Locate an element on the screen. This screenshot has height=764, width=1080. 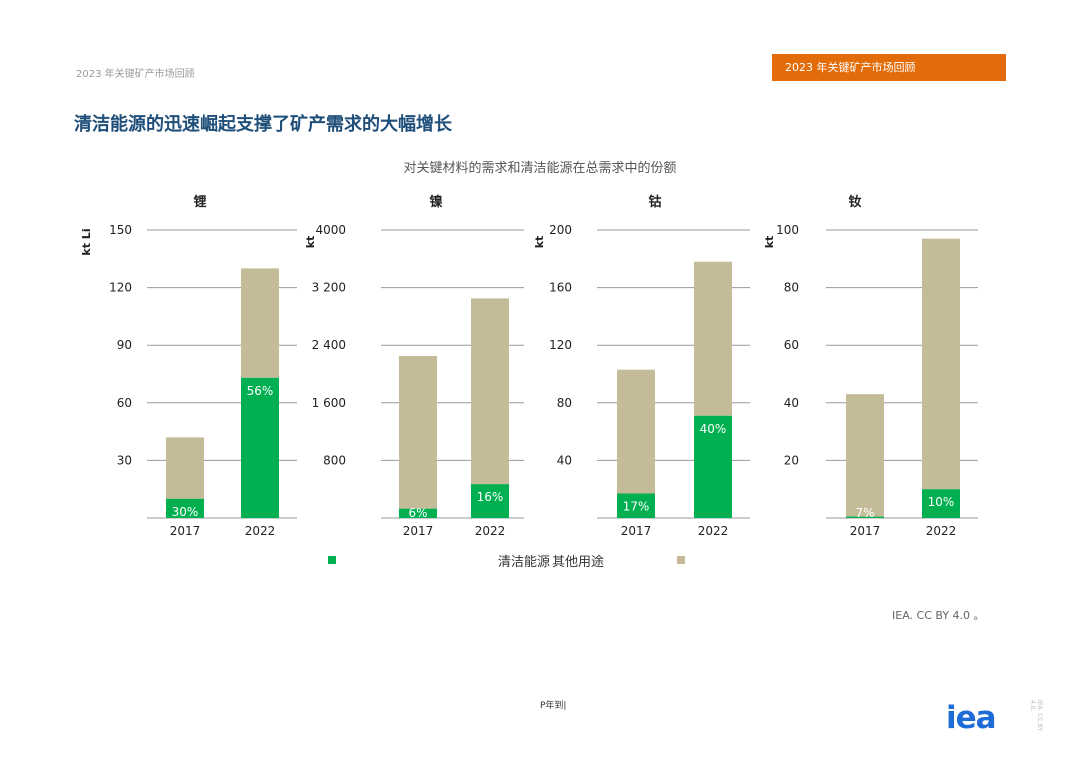
y-tick-label: 800 is located at coordinates (334, 460).